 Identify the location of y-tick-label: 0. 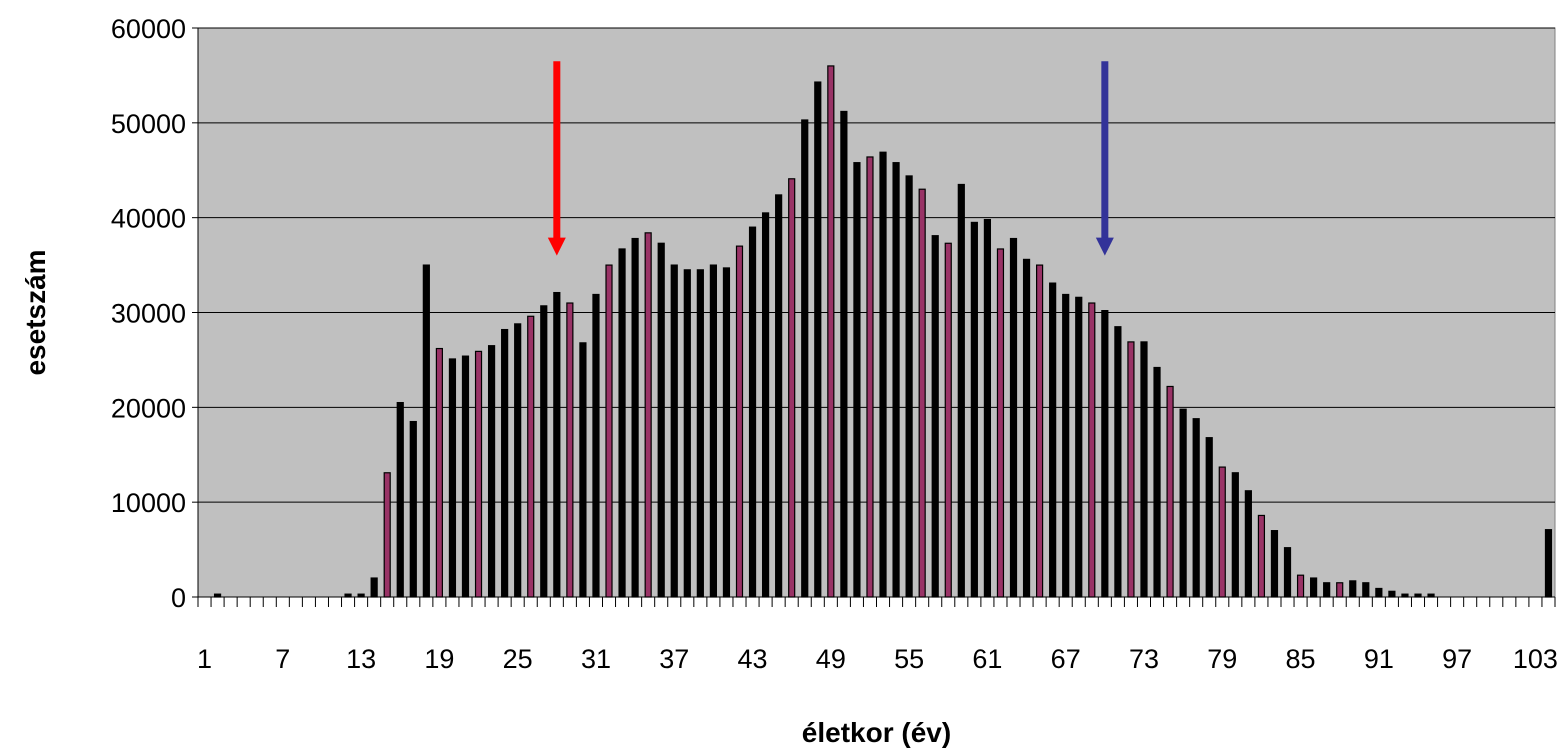
(178, 598).